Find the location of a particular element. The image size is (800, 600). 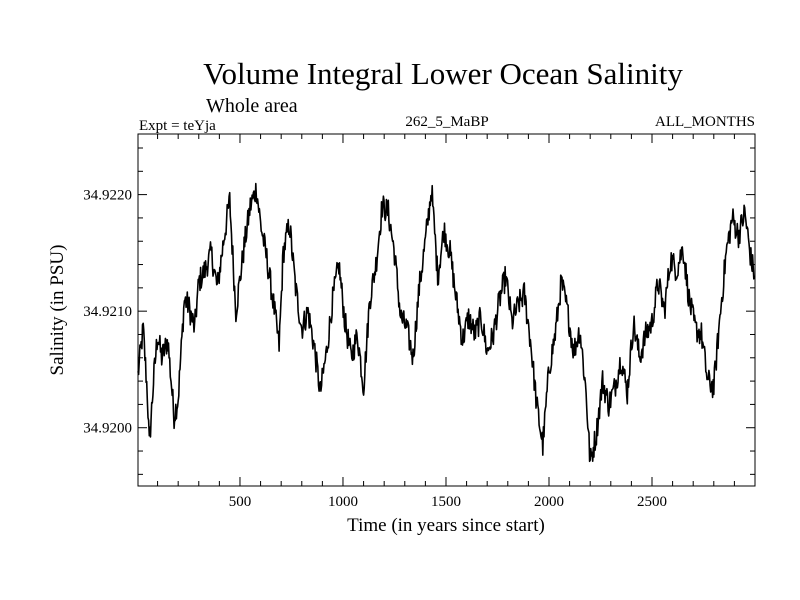

y-tick-label: 34.9200 is located at coordinates (107, 429).